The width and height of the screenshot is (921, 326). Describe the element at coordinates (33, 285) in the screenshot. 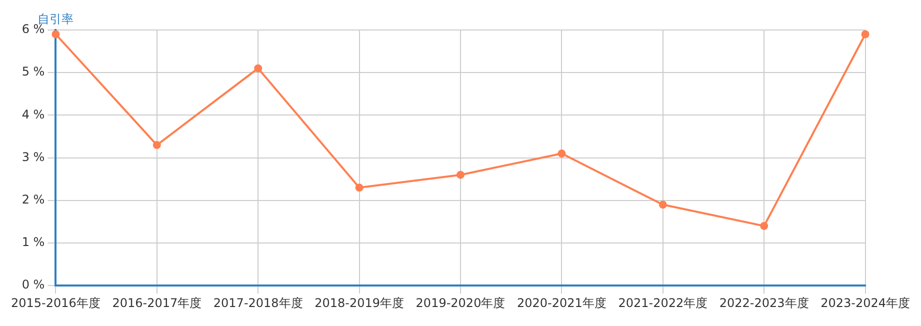

I see `y-tick-label: 0 %` at that location.